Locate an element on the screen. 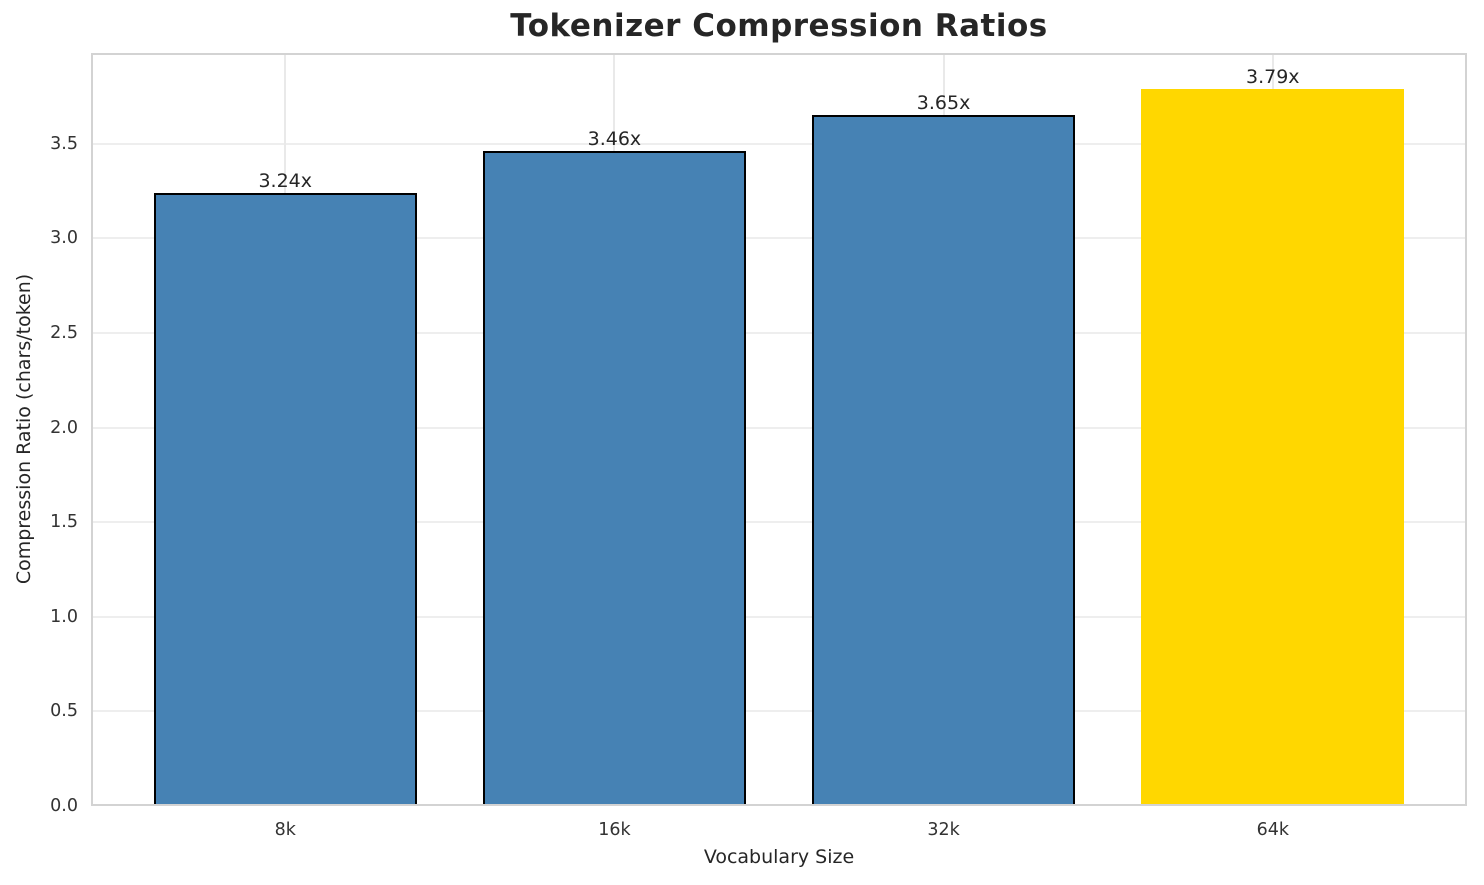 The height and width of the screenshot is (885, 1484). chart-title: Tokenizer Compression Ratios is located at coordinates (779, 26).